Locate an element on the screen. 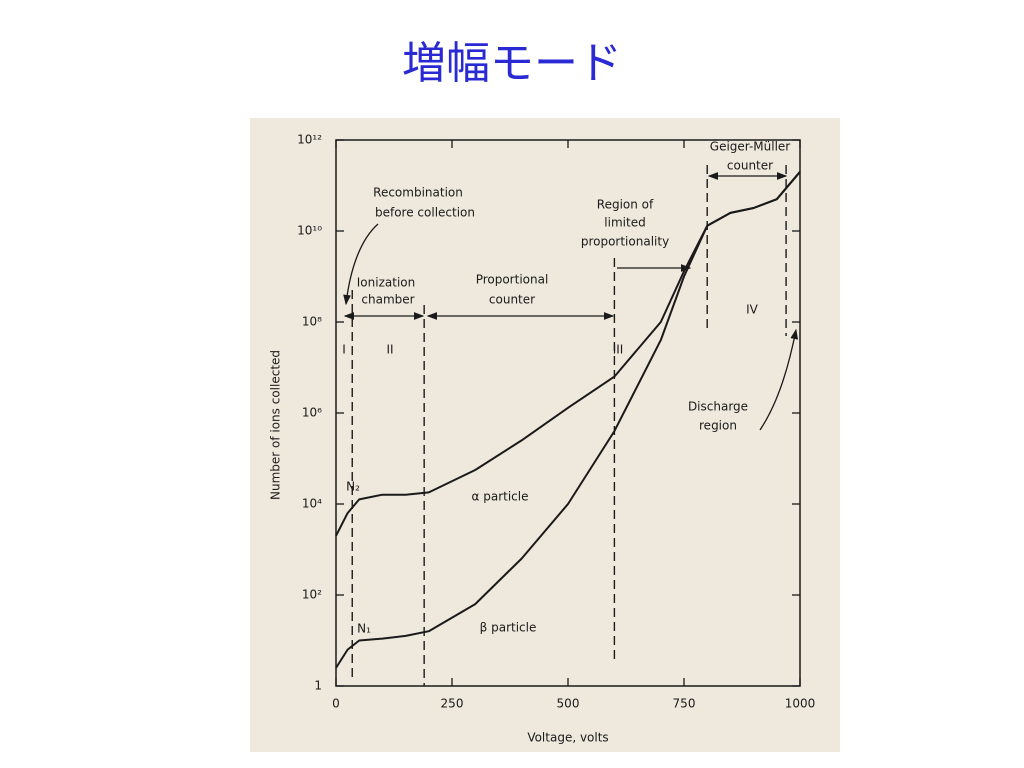 This screenshot has height=768, width=1024. annotation: region is located at coordinates (718, 426).